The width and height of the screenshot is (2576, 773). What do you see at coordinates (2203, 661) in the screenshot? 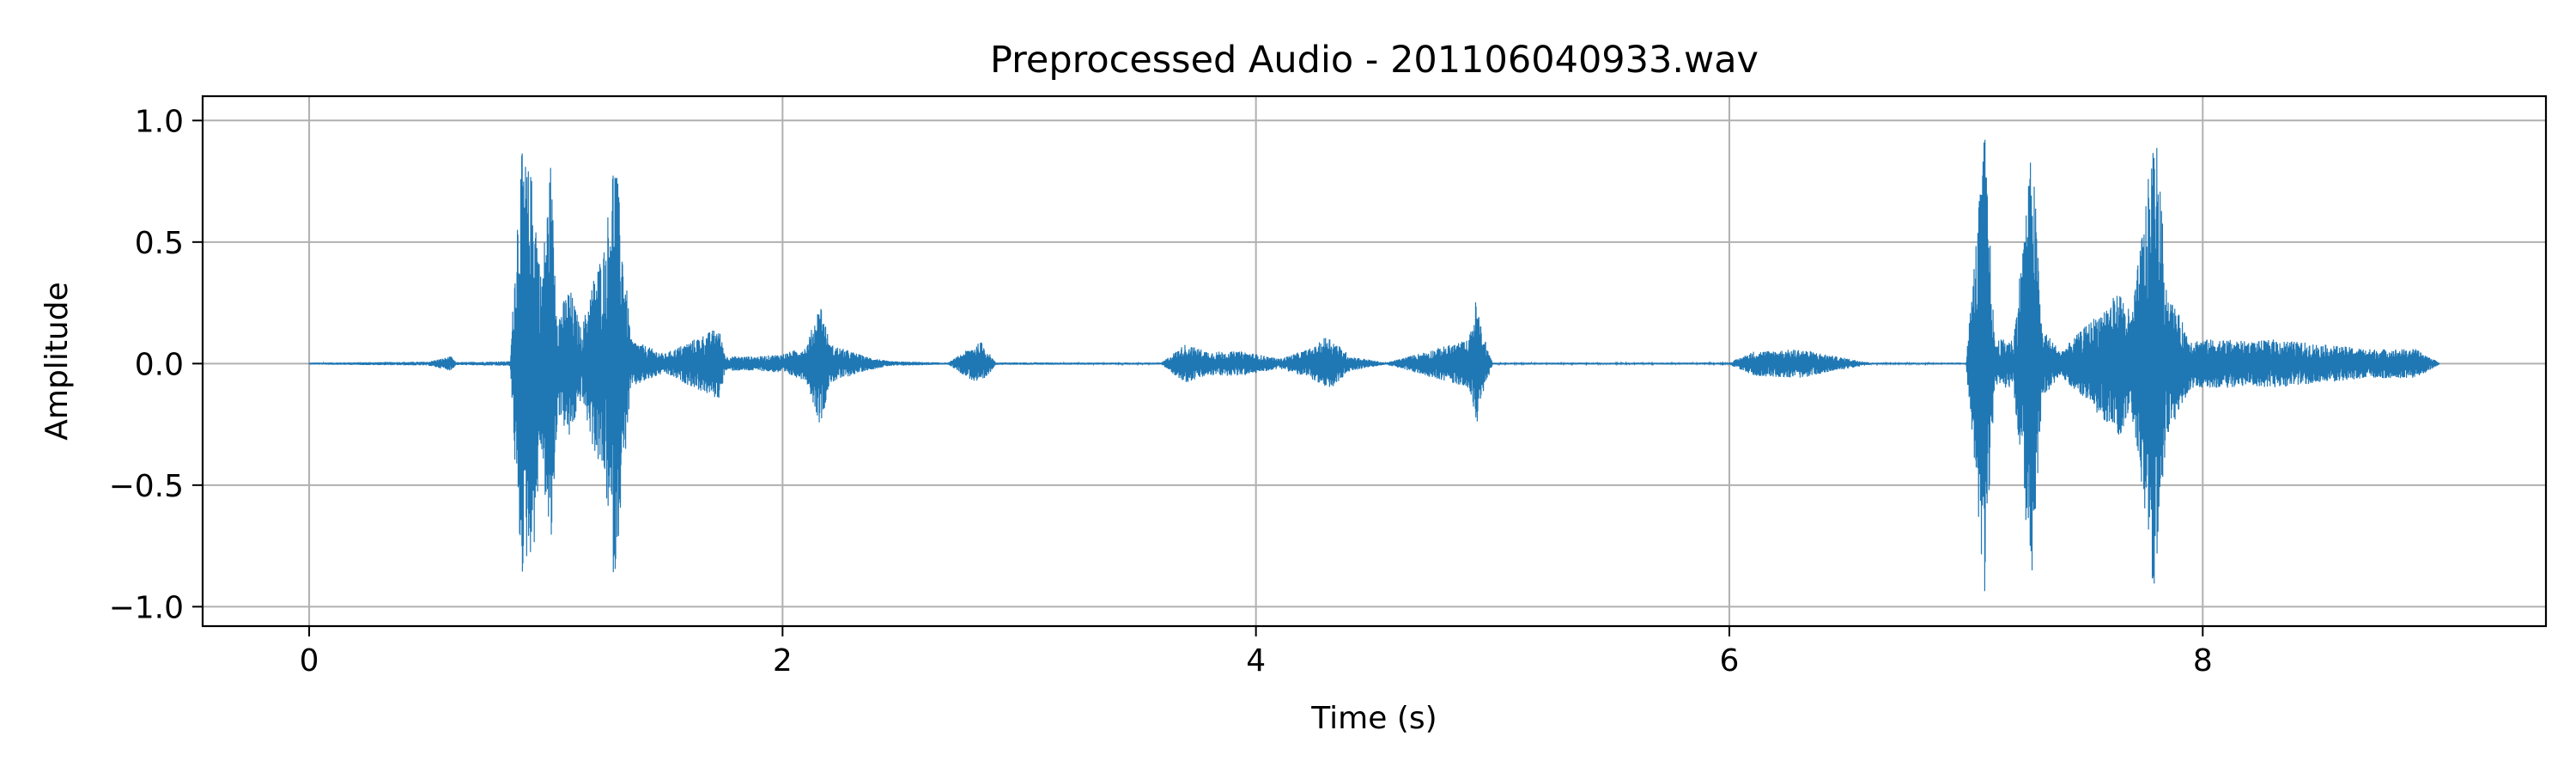
I see `x-tick-label: 8` at bounding box center [2203, 661].